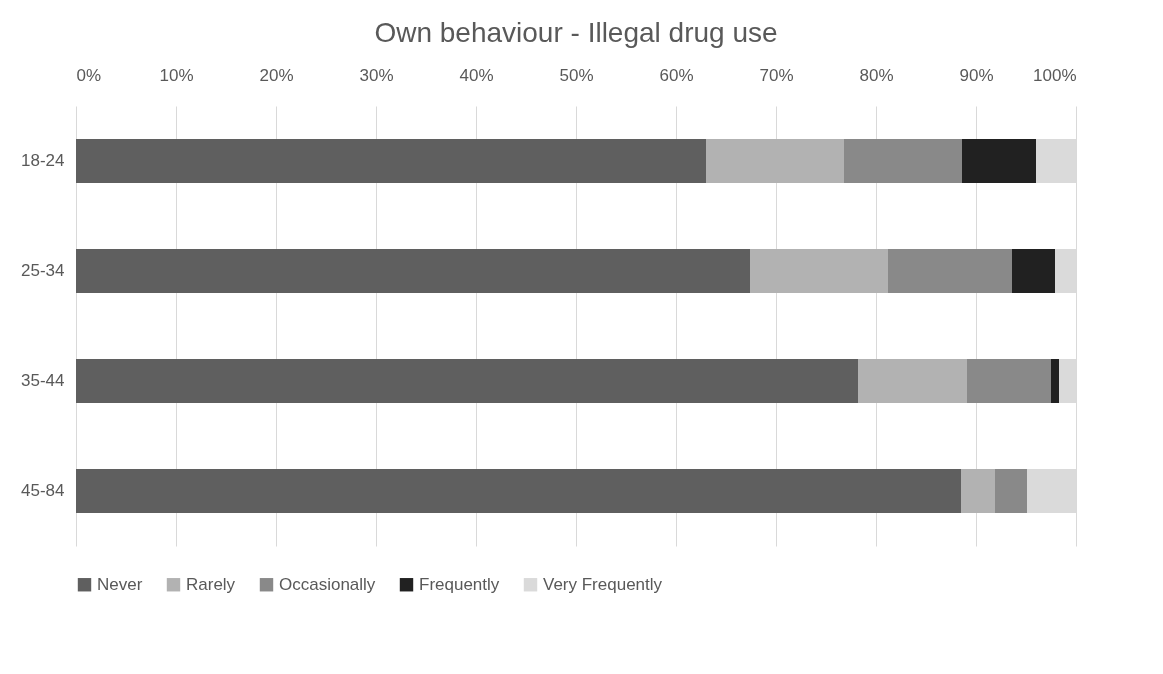 The image size is (1163, 674). Describe the element at coordinates (459, 584) in the screenshot. I see `legend-label: Frequently` at that location.